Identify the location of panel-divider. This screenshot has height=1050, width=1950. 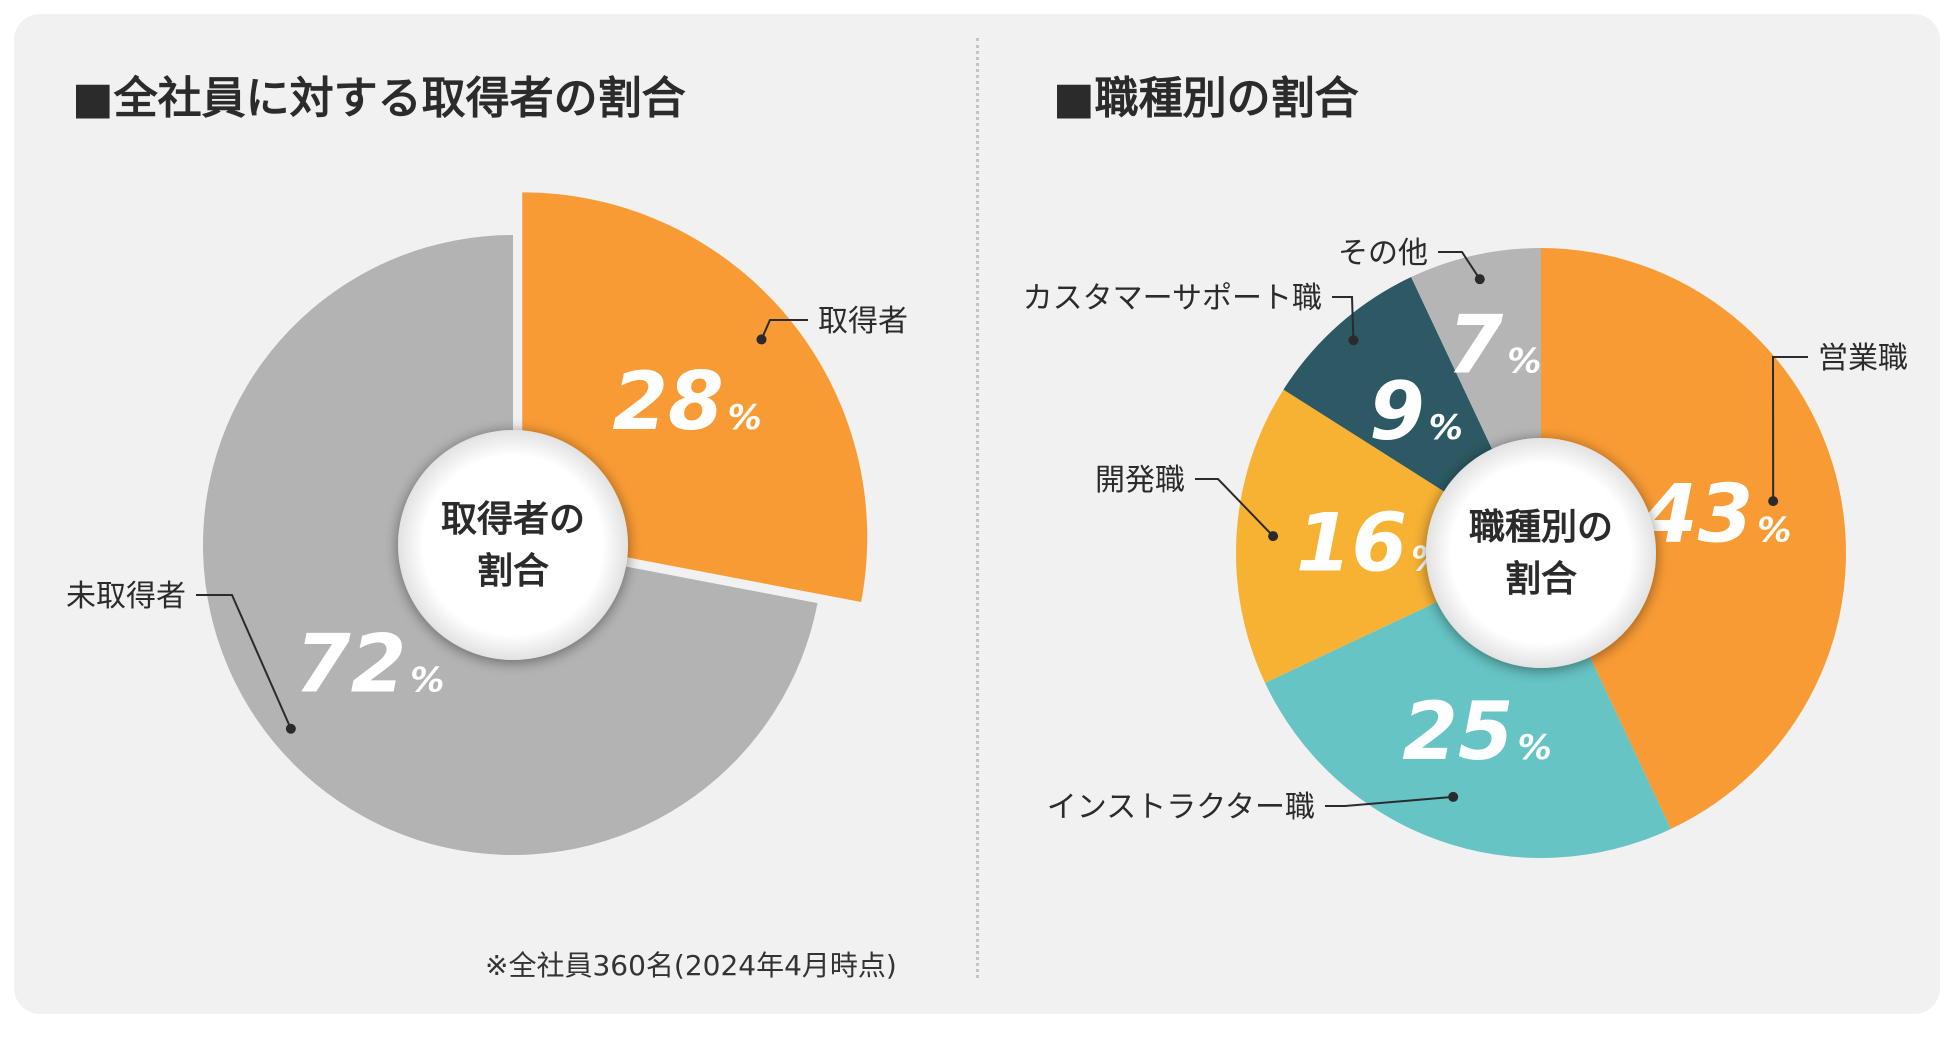
(977, 508).